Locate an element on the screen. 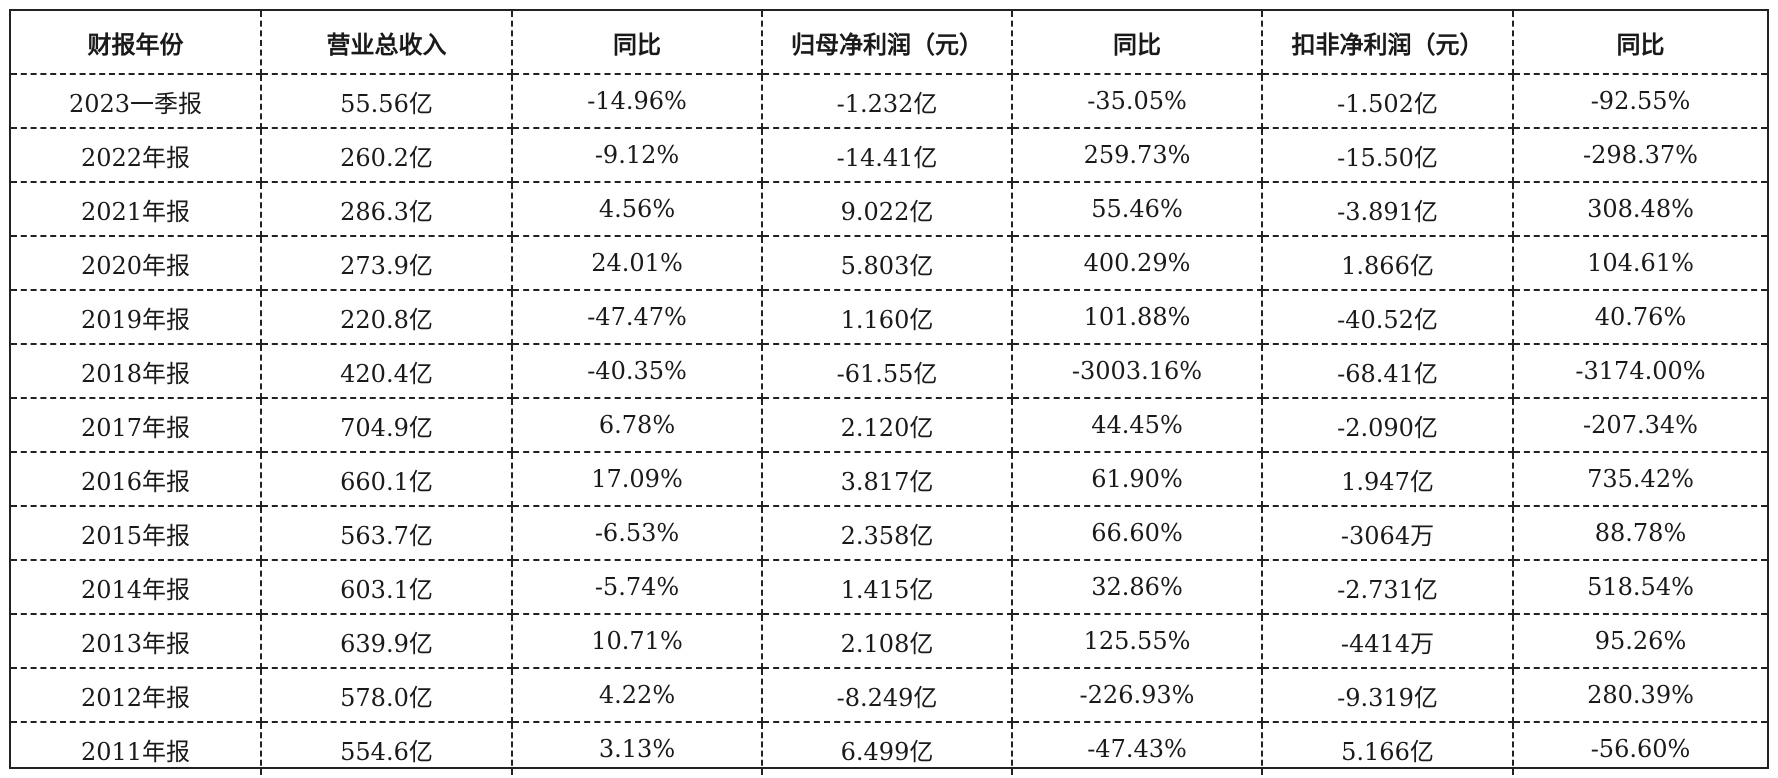  cell-revenue-yoy: -14.96% is located at coordinates (637, 101).